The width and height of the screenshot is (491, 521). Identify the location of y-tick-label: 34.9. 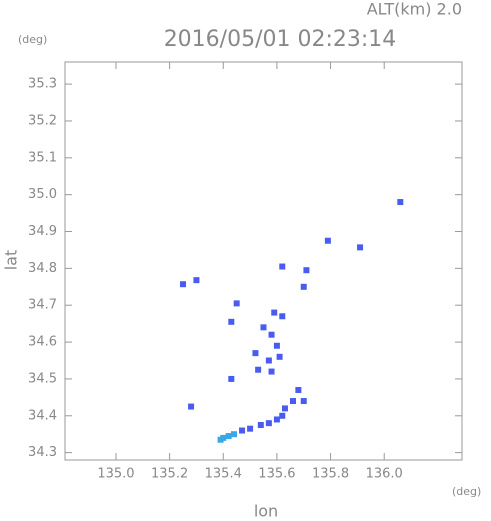
(42, 231).